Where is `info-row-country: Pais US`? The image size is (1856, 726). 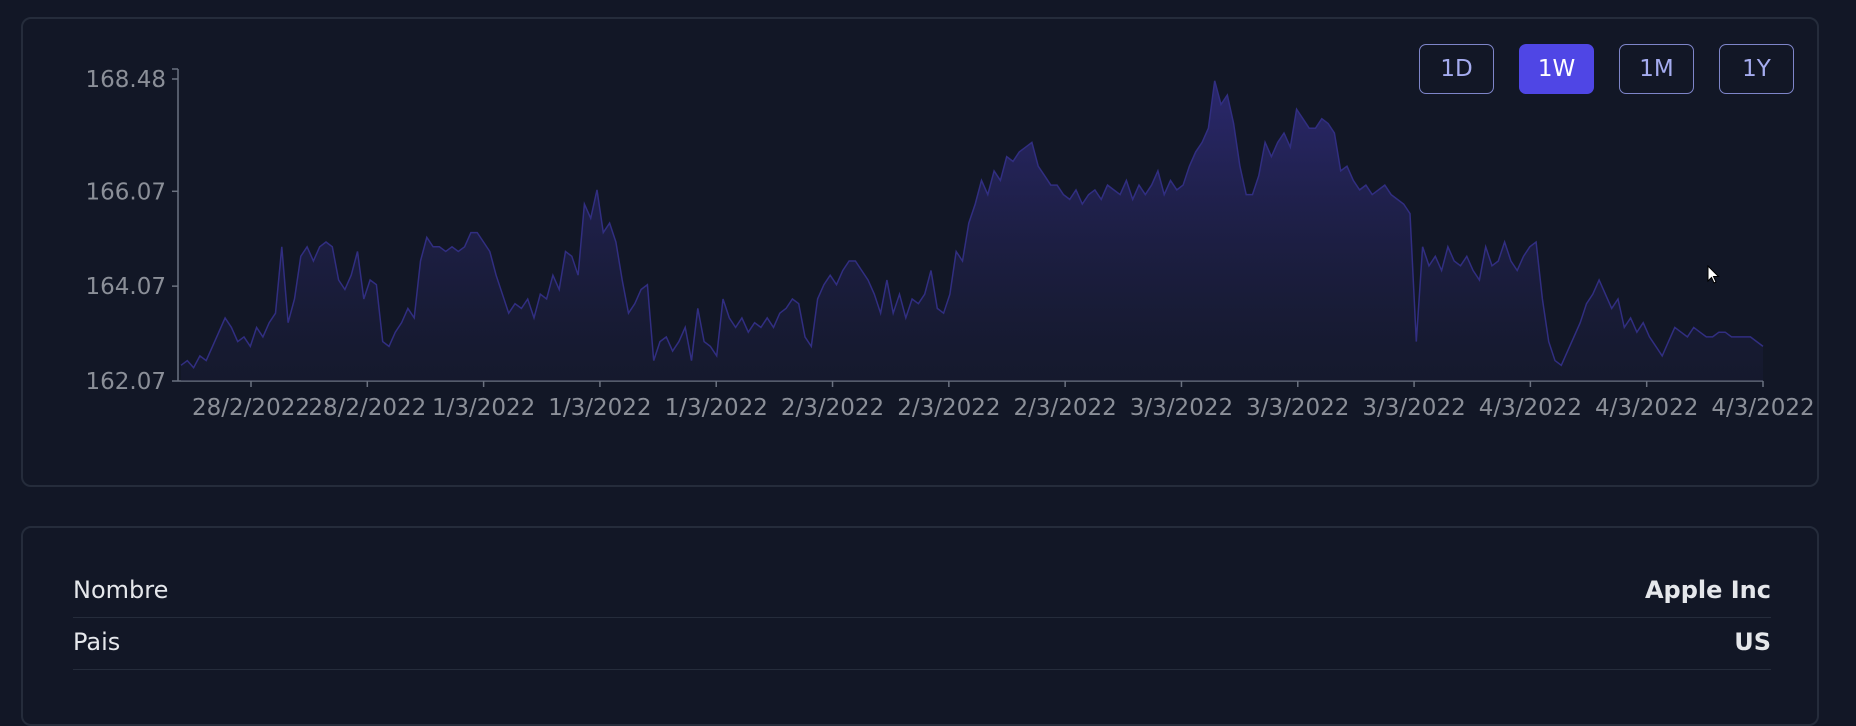 info-row-country: Pais US is located at coordinates (922, 644).